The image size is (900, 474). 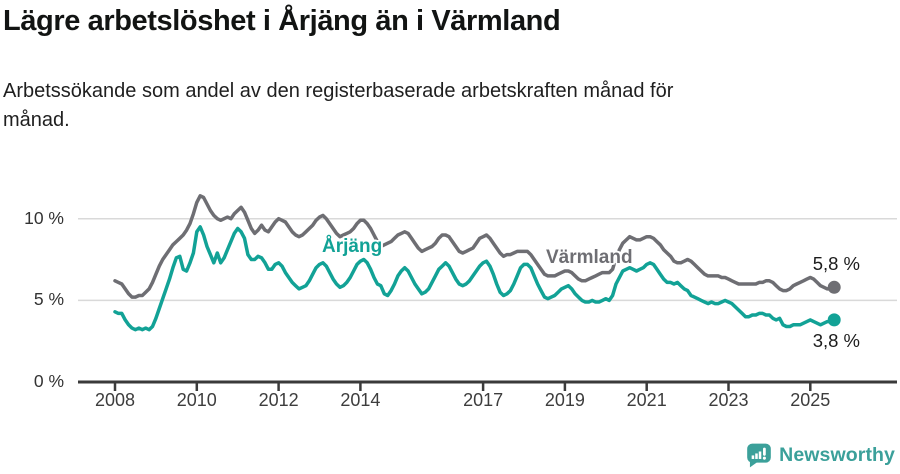 I want to click on end-value-label-arjang: 3,8 %, so click(x=836, y=340).